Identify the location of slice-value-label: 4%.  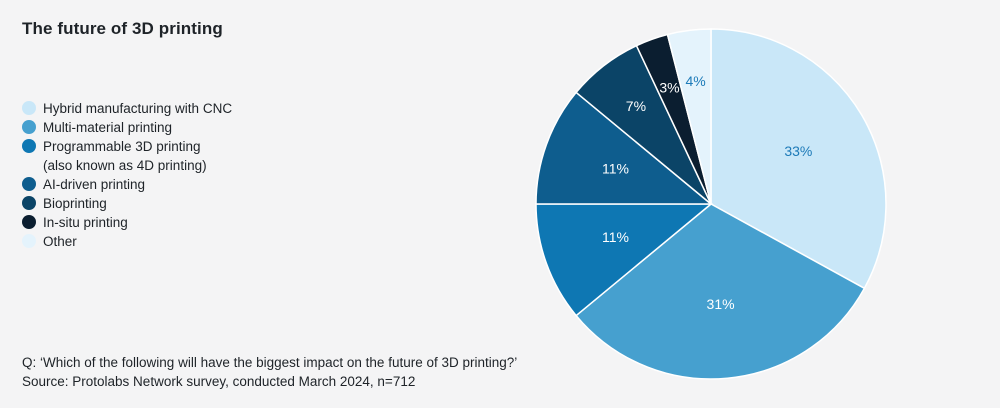
(696, 81).